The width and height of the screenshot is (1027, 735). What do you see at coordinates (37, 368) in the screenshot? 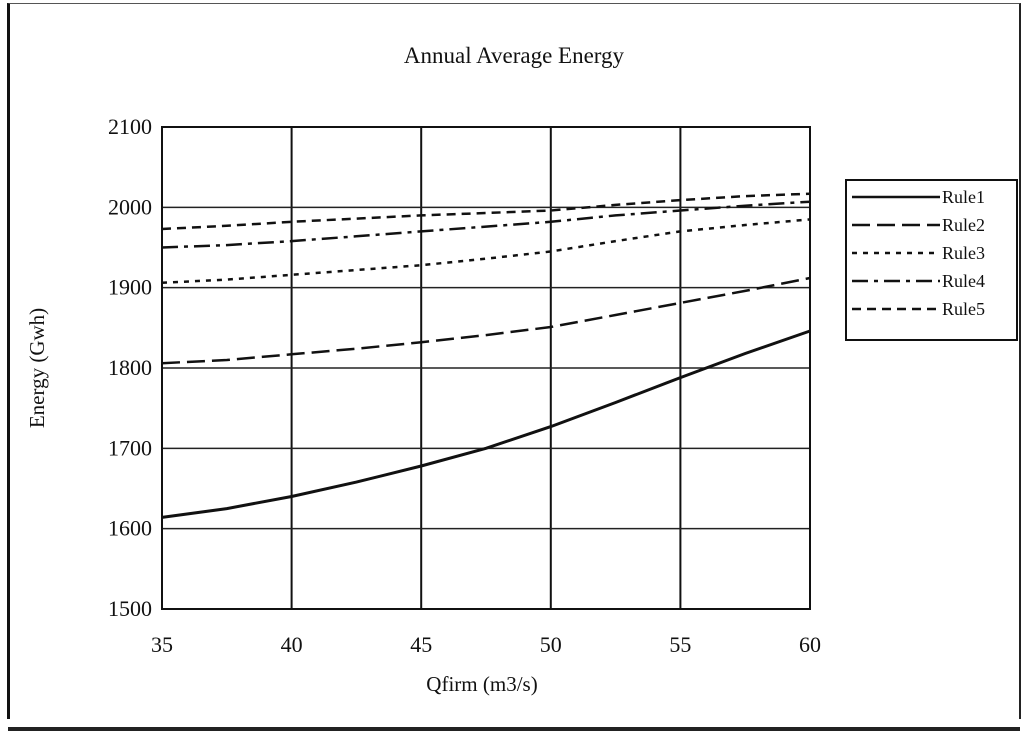
I see `y-axis-label: Energy (Gwh)` at bounding box center [37, 368].